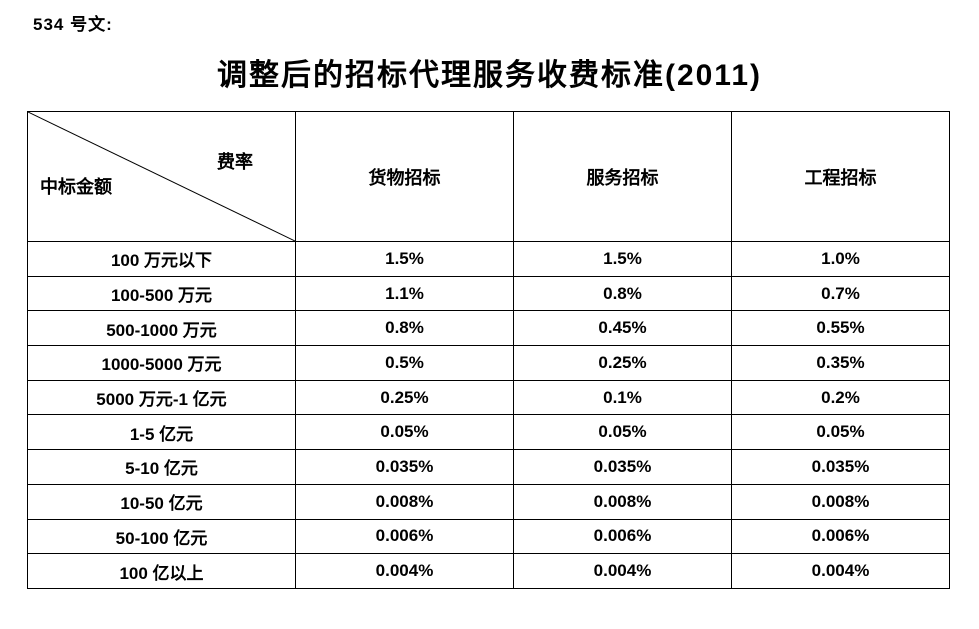 This screenshot has height=629, width=979. Describe the element at coordinates (161, 293) in the screenshot. I see `amount-cell: 100-500 万元` at that location.